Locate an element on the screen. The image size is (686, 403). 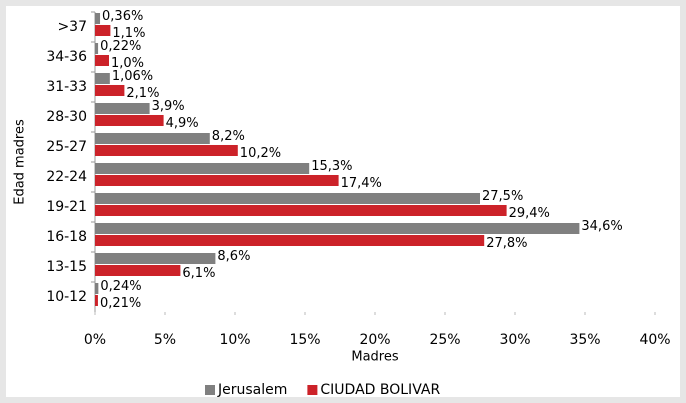
y-tick-label: 31-33 is located at coordinates (66, 87).